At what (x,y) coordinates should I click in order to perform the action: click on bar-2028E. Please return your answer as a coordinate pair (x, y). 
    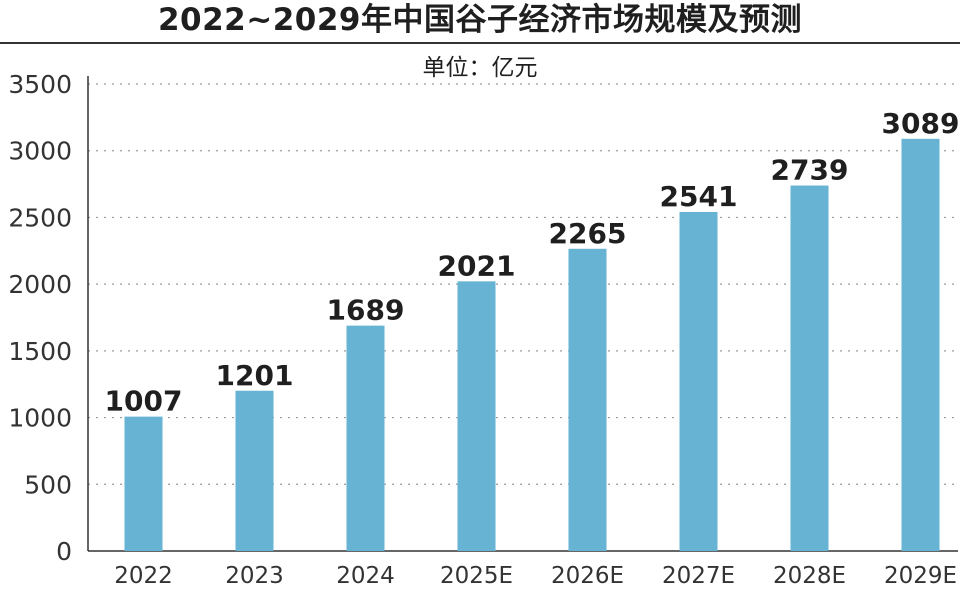
    Looking at the image, I should click on (809, 368).